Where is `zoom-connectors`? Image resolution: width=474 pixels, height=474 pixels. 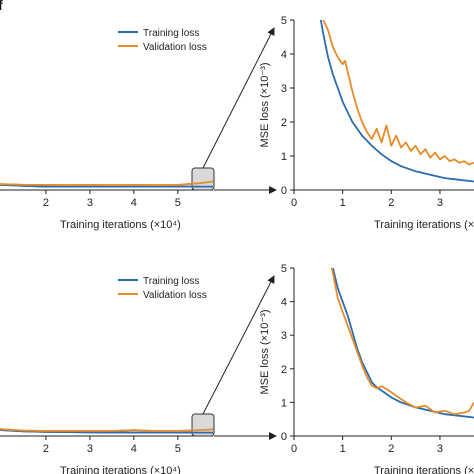
zoom-connectors is located at coordinates (239, 233).